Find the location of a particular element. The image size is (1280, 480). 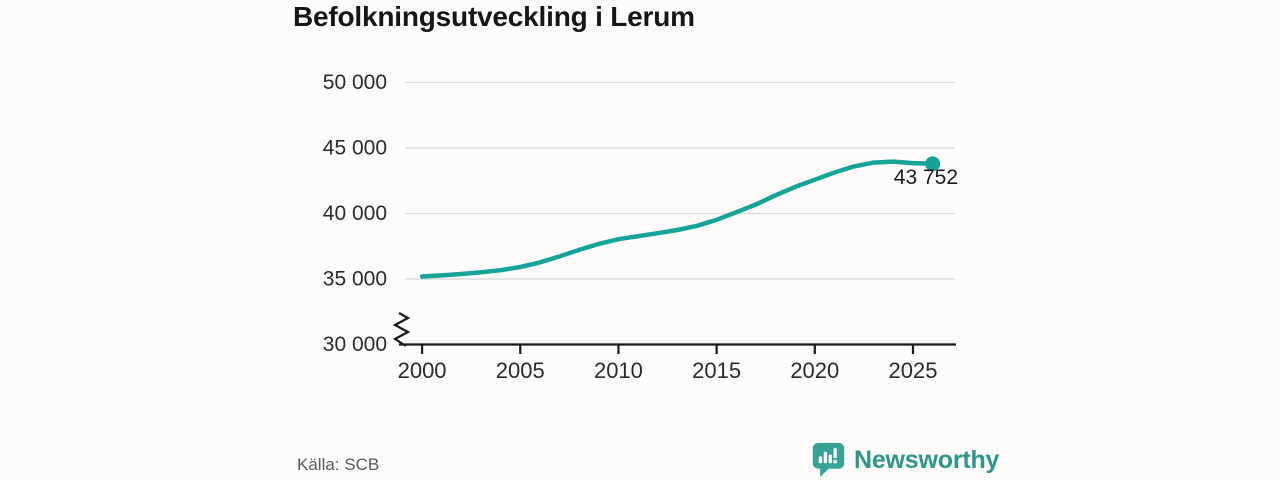

x-tick-label: 2015 is located at coordinates (716, 370).